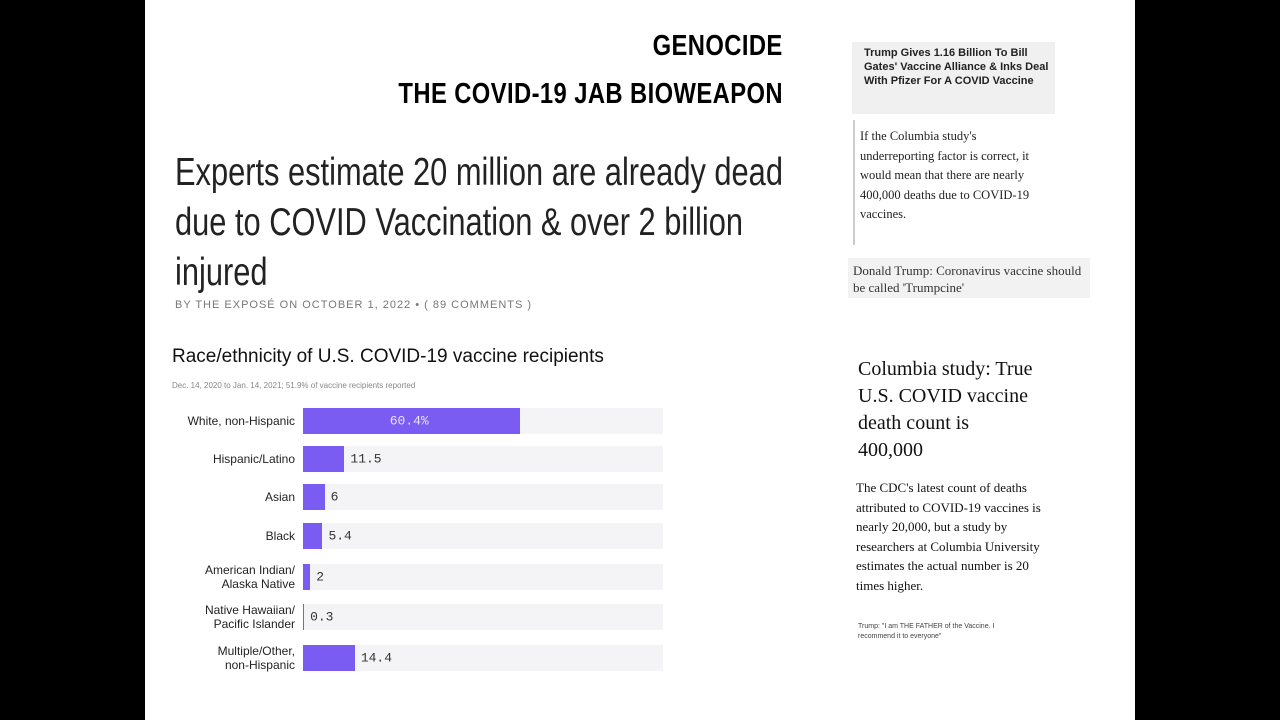  Describe the element at coordinates (322, 617) in the screenshot. I see `value-label: 0.3` at that location.